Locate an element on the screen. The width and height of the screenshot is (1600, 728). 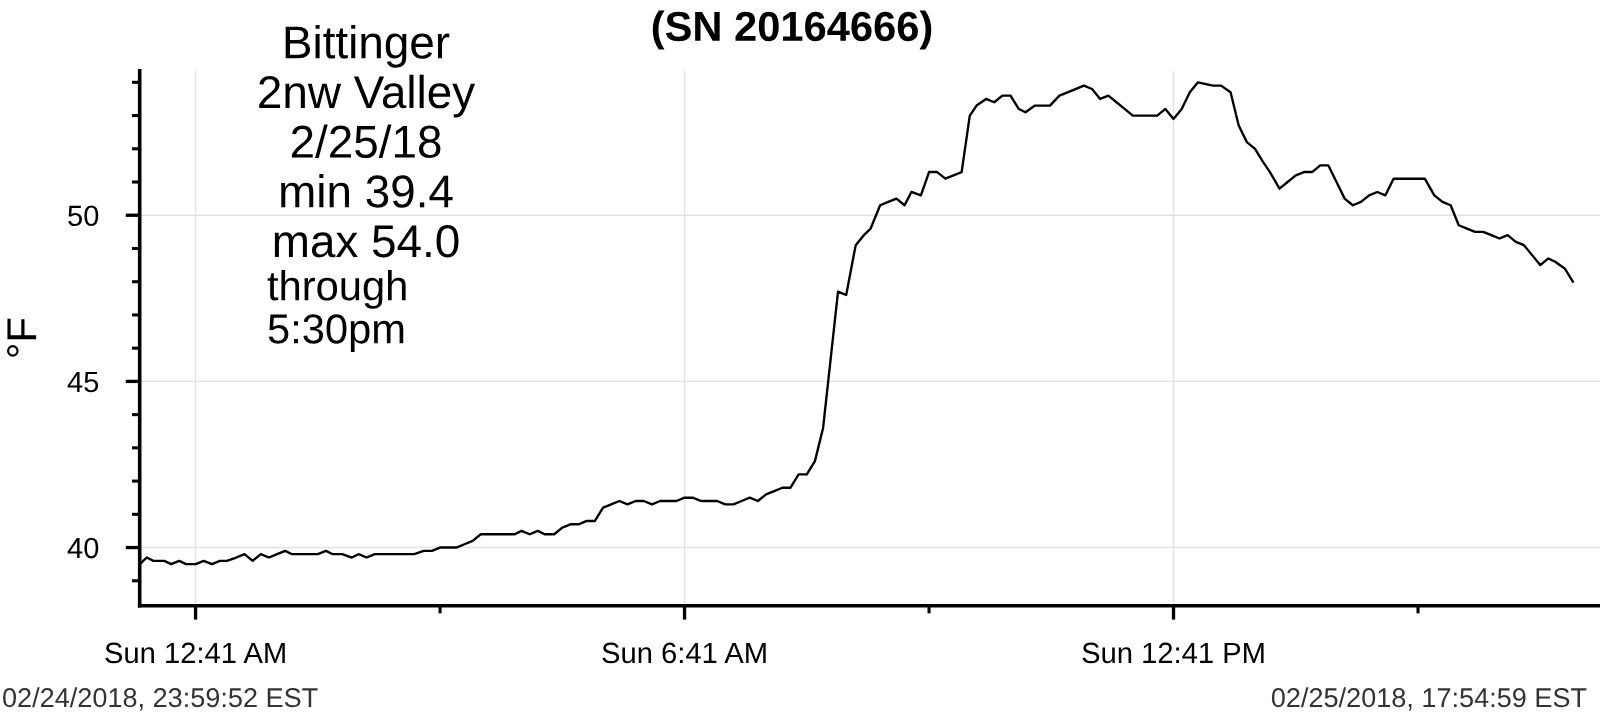
annotation: through 5:30pm is located at coordinates (336, 311).